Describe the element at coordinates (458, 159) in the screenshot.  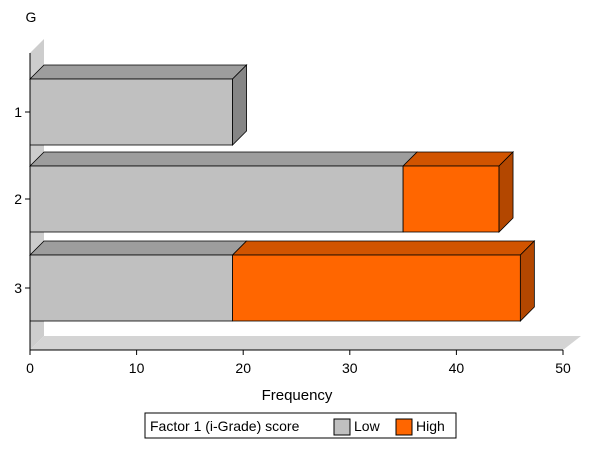
I see `bar-2-high-top` at that location.